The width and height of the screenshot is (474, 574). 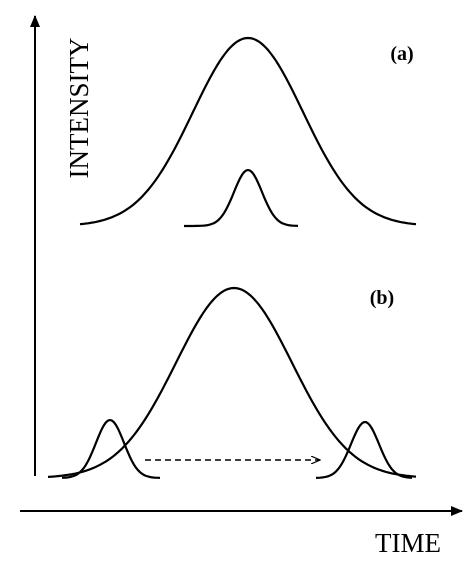 I want to click on panel-label: (b), so click(x=382, y=298).